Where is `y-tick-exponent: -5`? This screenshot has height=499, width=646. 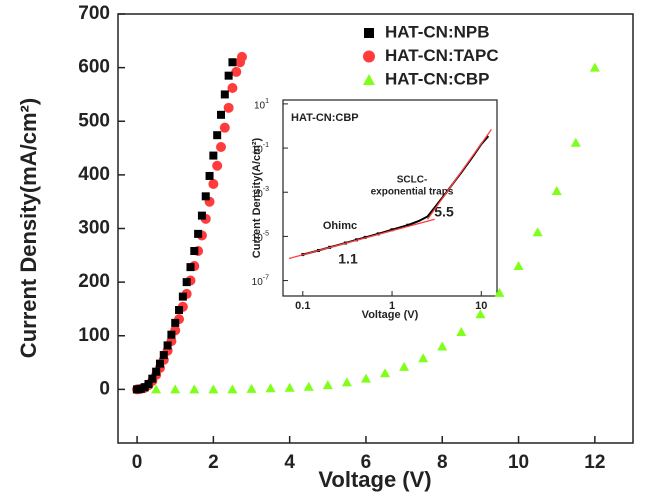 y-tick-exponent: -5 is located at coordinates (266, 233).